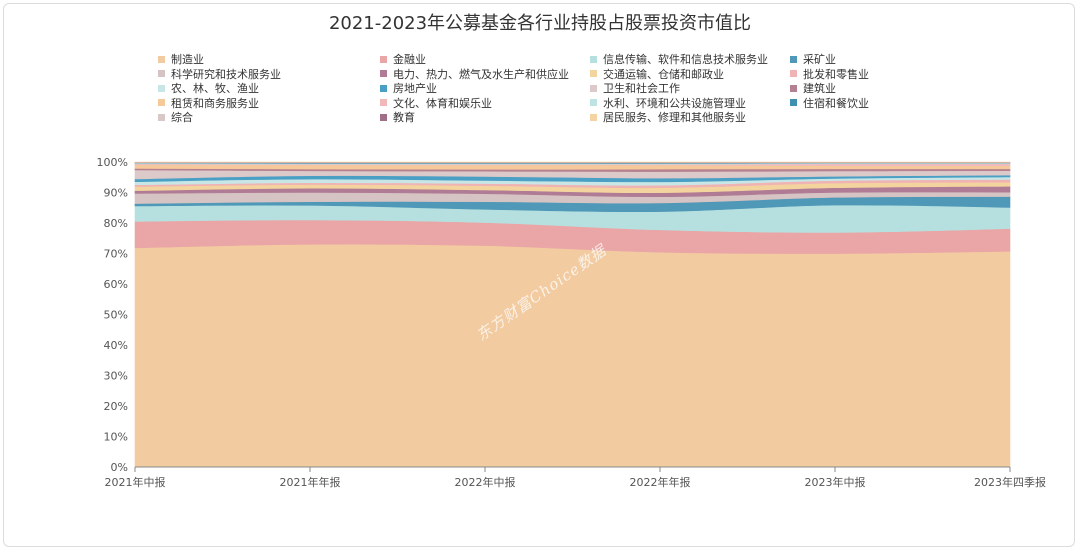 The width and height of the screenshot is (1080, 552). What do you see at coordinates (819, 59) in the screenshot?
I see `legend-label: 采矿业` at bounding box center [819, 59].